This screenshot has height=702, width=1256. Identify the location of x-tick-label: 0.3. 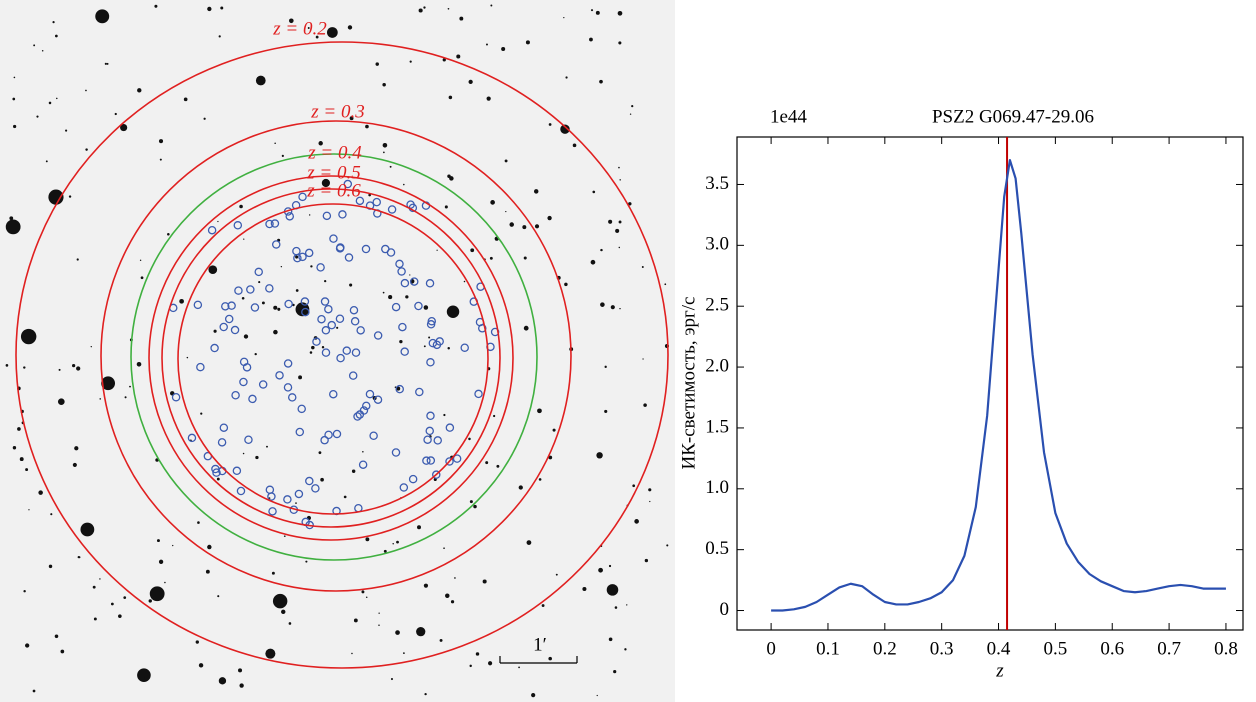
(942, 648).